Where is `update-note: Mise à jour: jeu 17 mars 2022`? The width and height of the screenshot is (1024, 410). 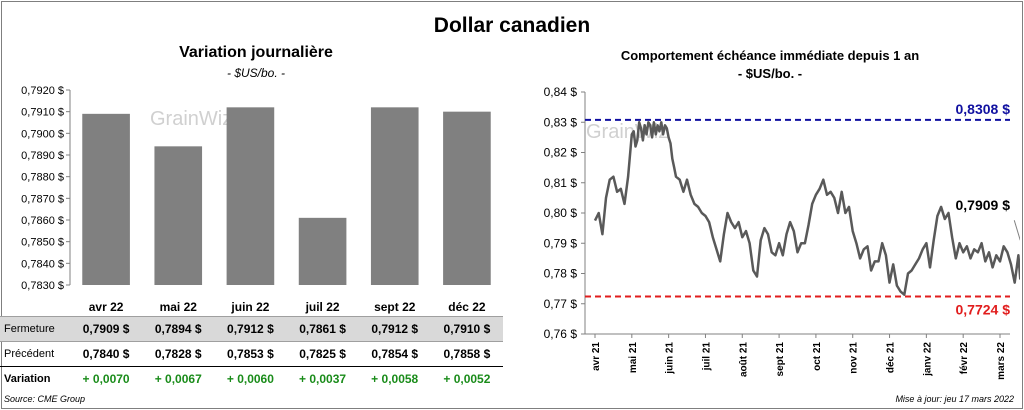
update-note: Mise à jour: jeu 17 mars 2022 is located at coordinates (954, 399).